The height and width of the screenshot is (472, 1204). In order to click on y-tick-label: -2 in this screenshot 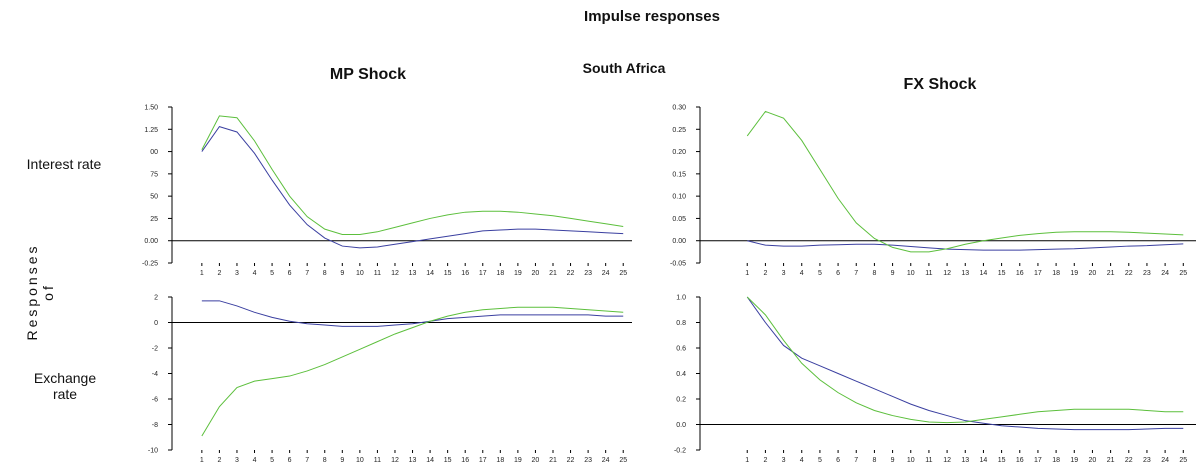, I will do `click(155, 349)`.